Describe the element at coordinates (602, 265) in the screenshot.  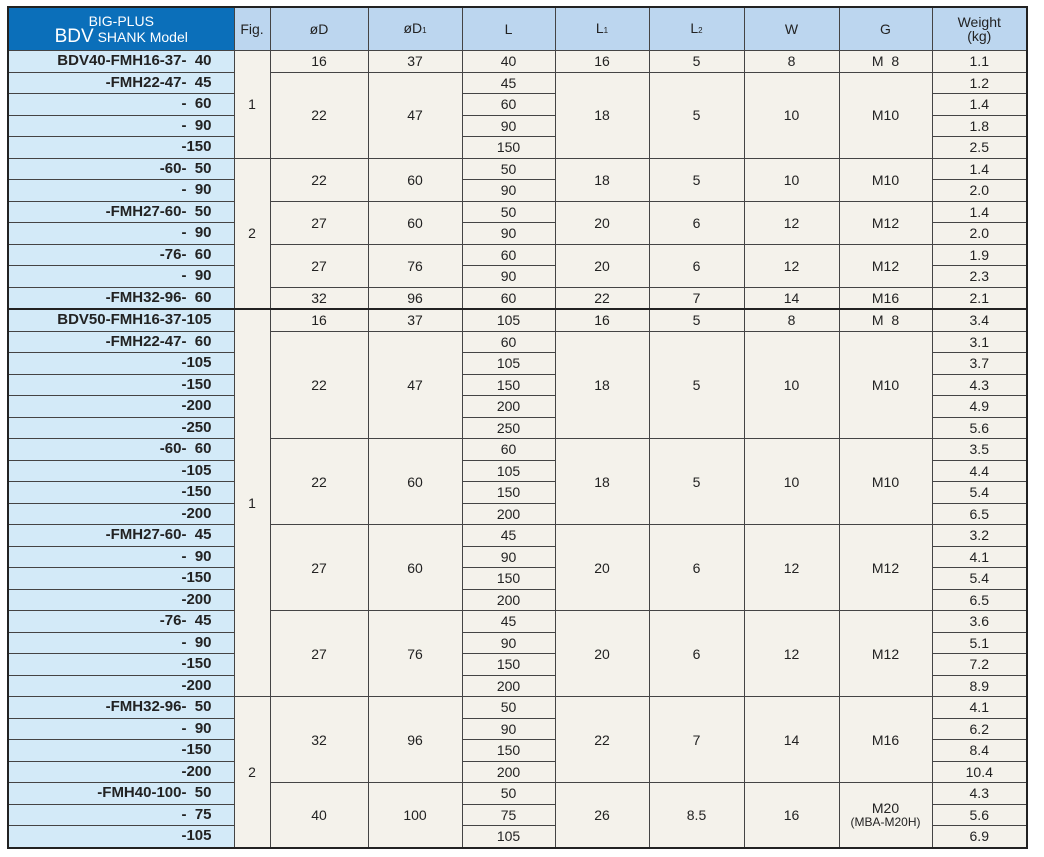
I see `l1-cell: 20` at that location.